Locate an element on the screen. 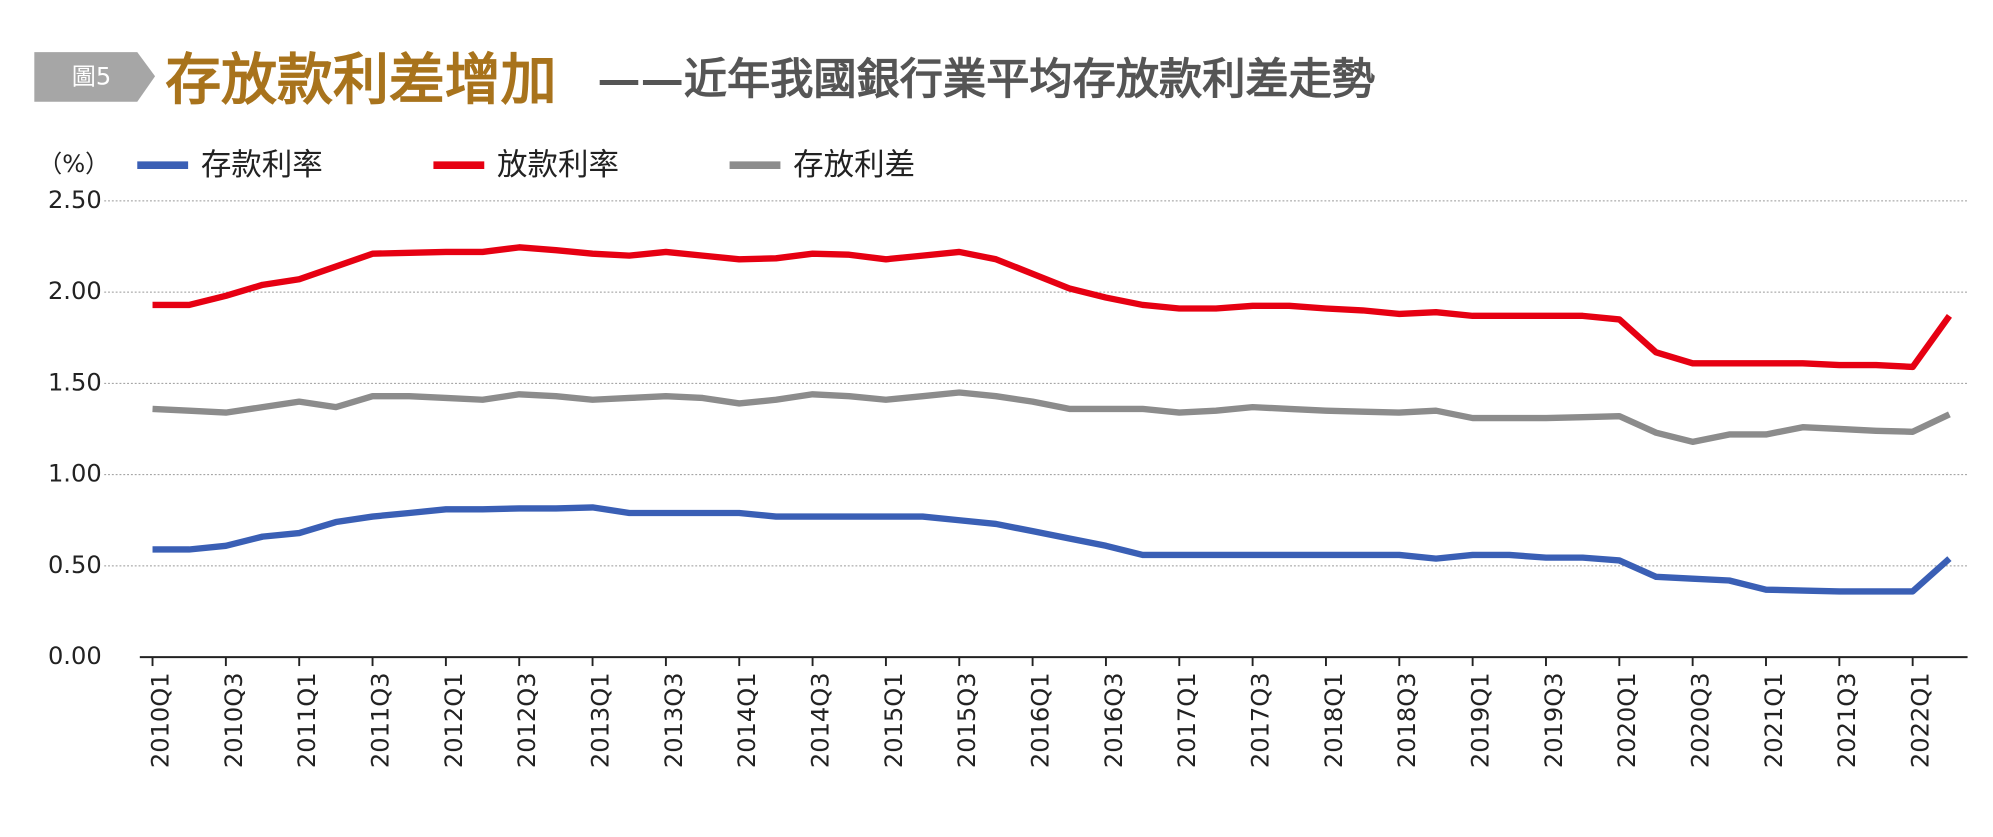 This screenshot has height=837, width=1993. x-tick-label: 2021Q1 is located at coordinates (1774, 720).